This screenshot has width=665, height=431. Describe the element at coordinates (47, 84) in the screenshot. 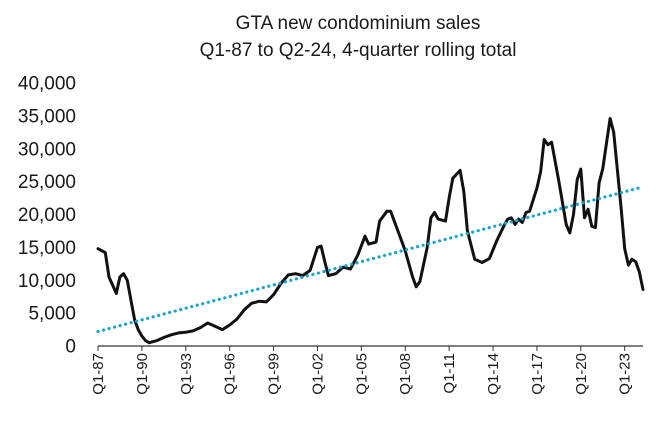

I see `y-tick-label: 40,000` at that location.